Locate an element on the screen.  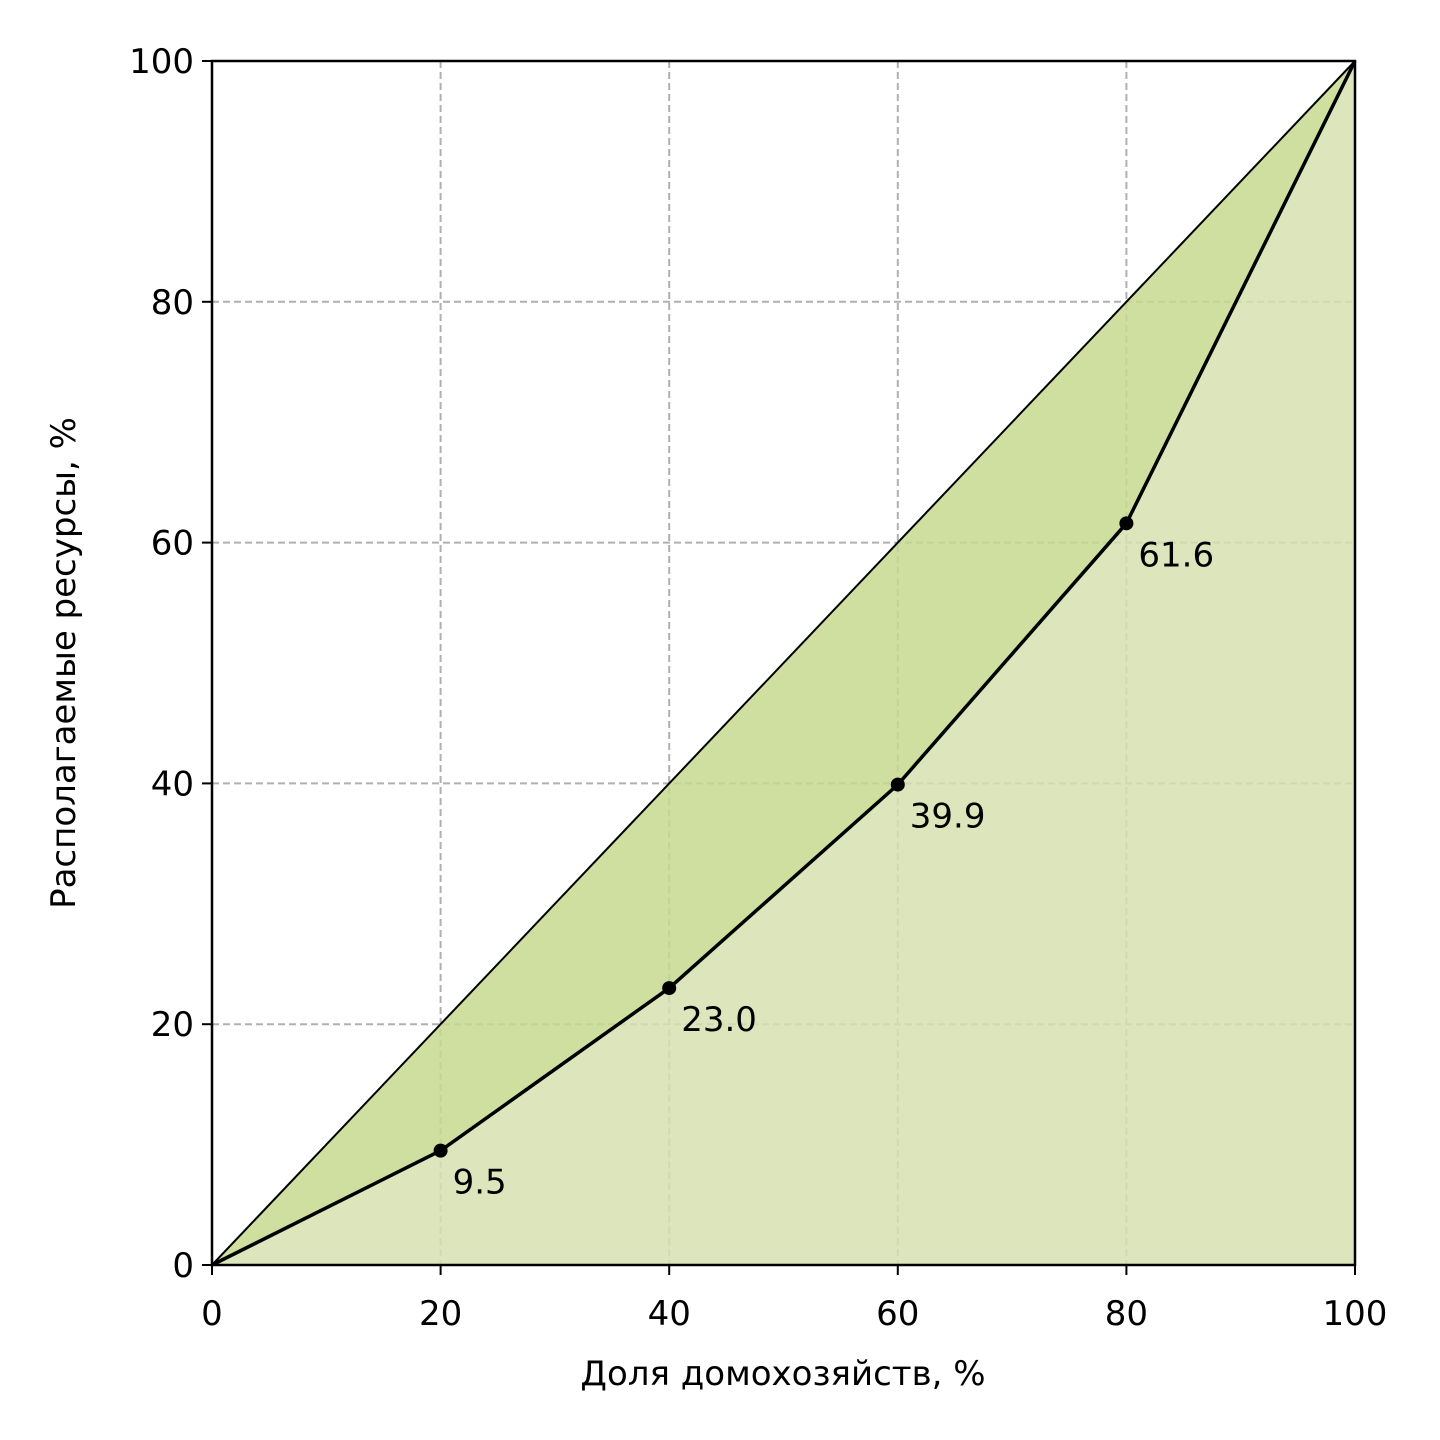
data-label: 9.5 is located at coordinates (480, 1183).